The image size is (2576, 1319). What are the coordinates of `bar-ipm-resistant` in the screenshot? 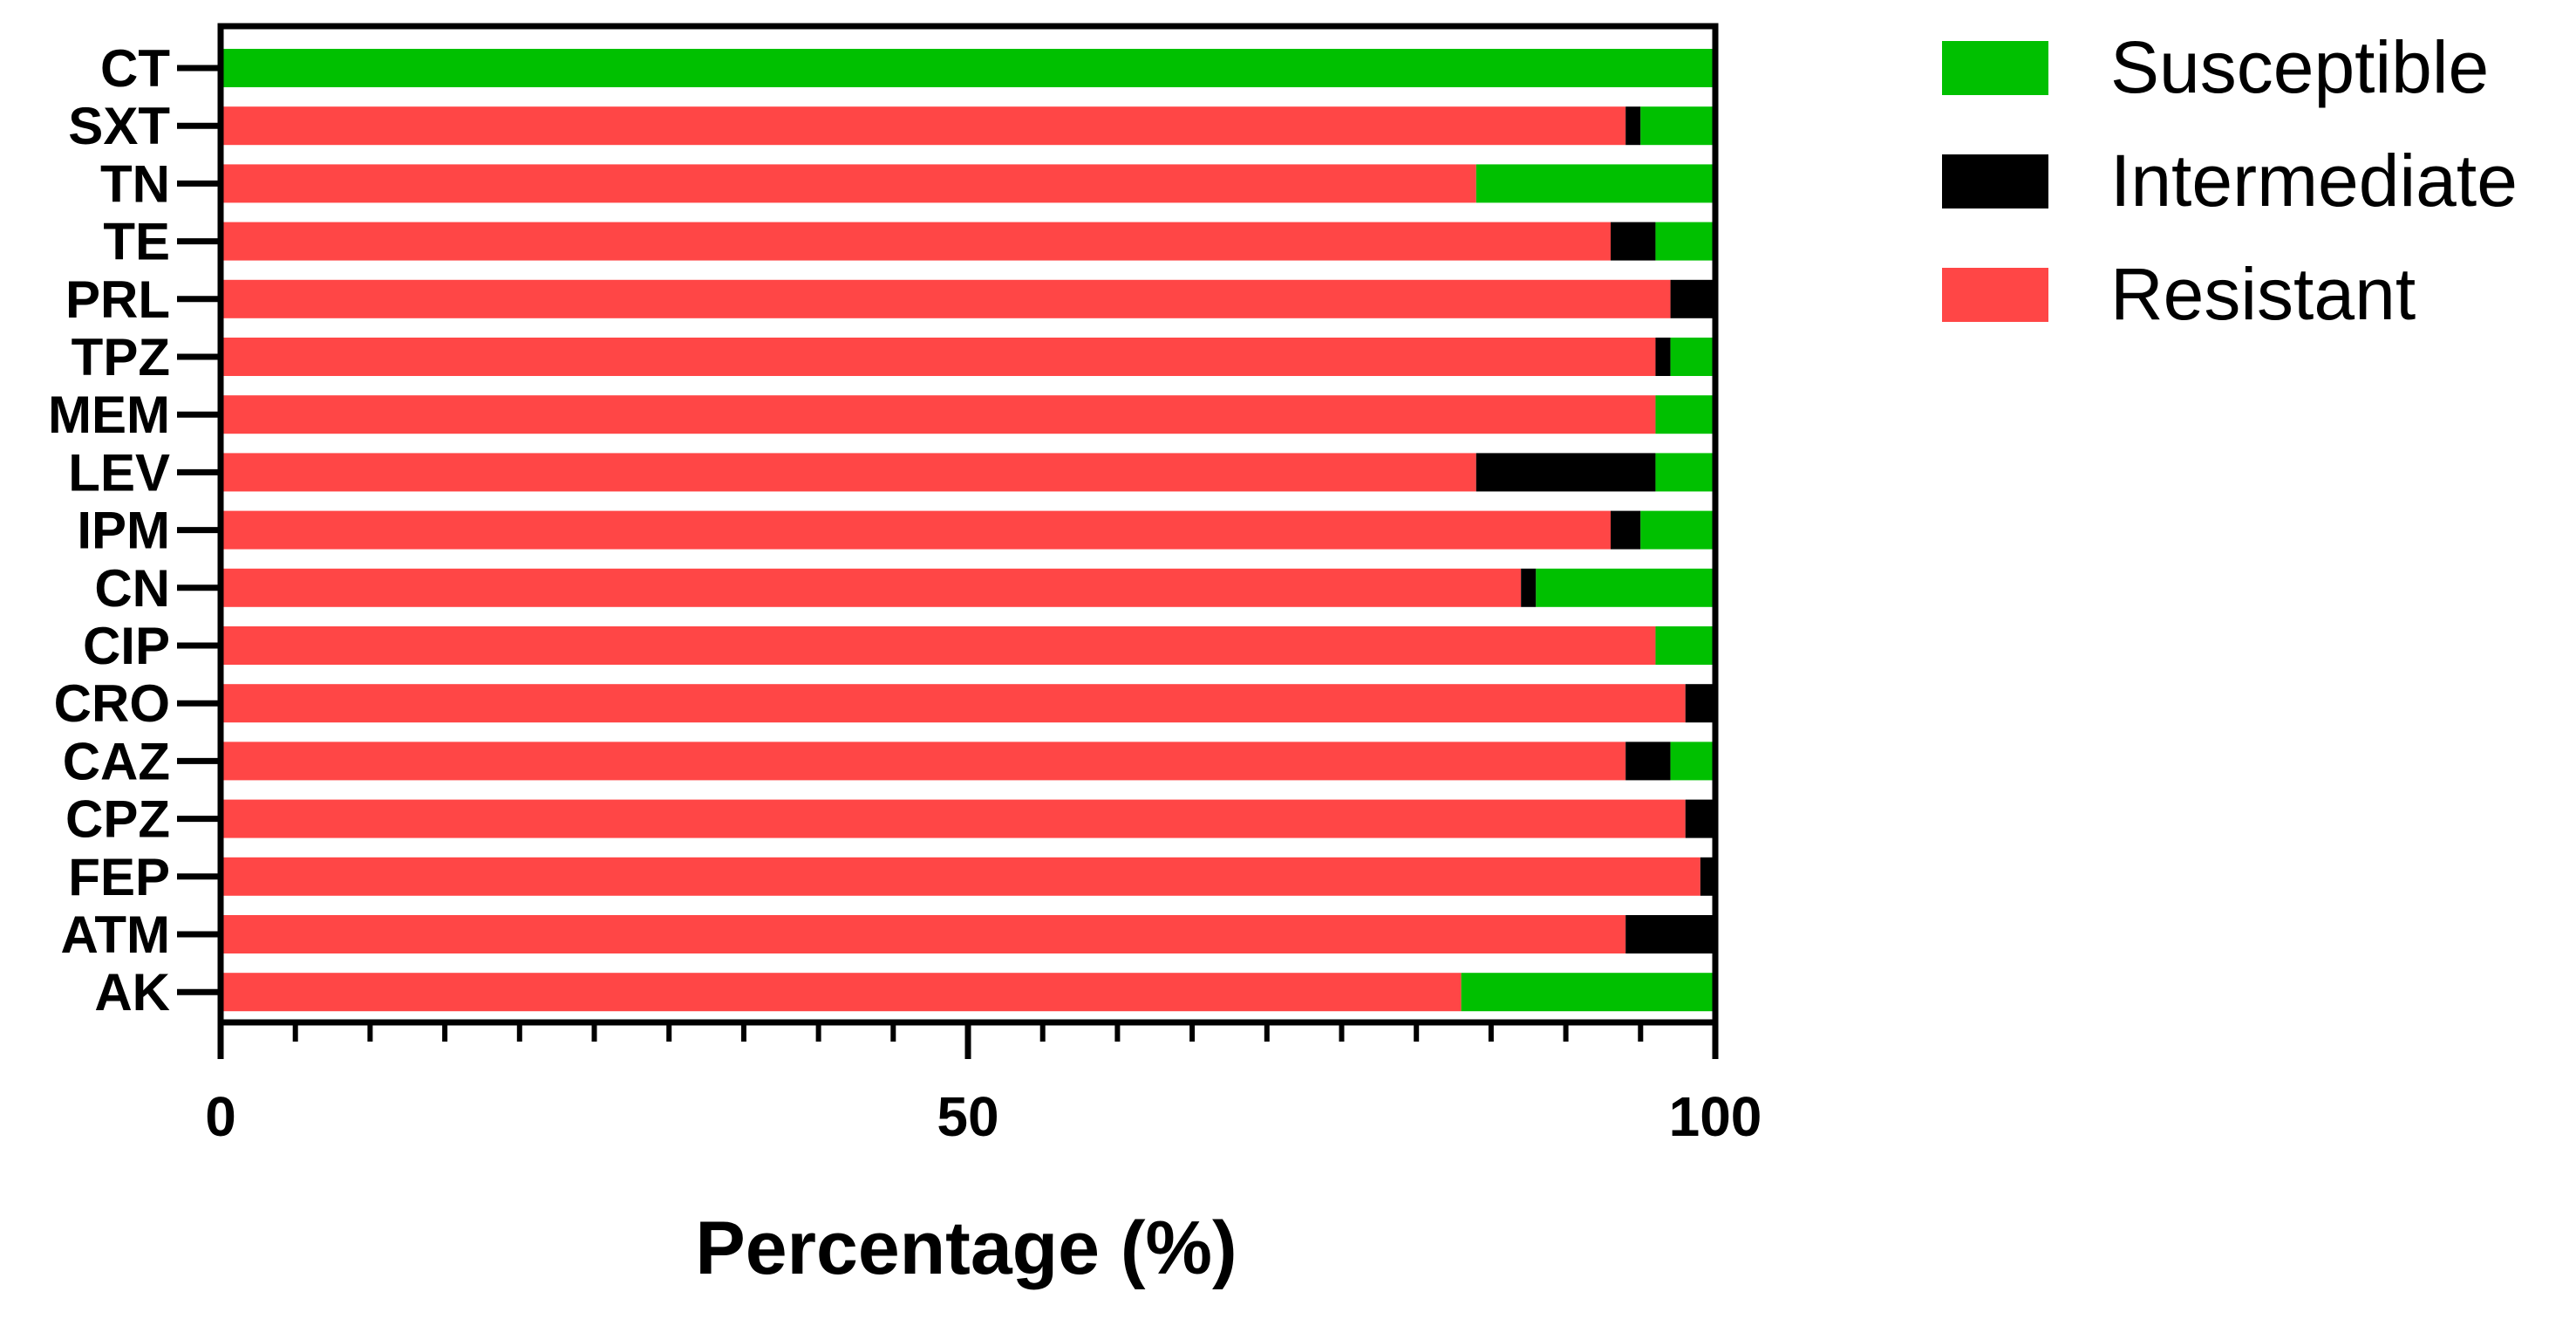 It's located at (916, 530).